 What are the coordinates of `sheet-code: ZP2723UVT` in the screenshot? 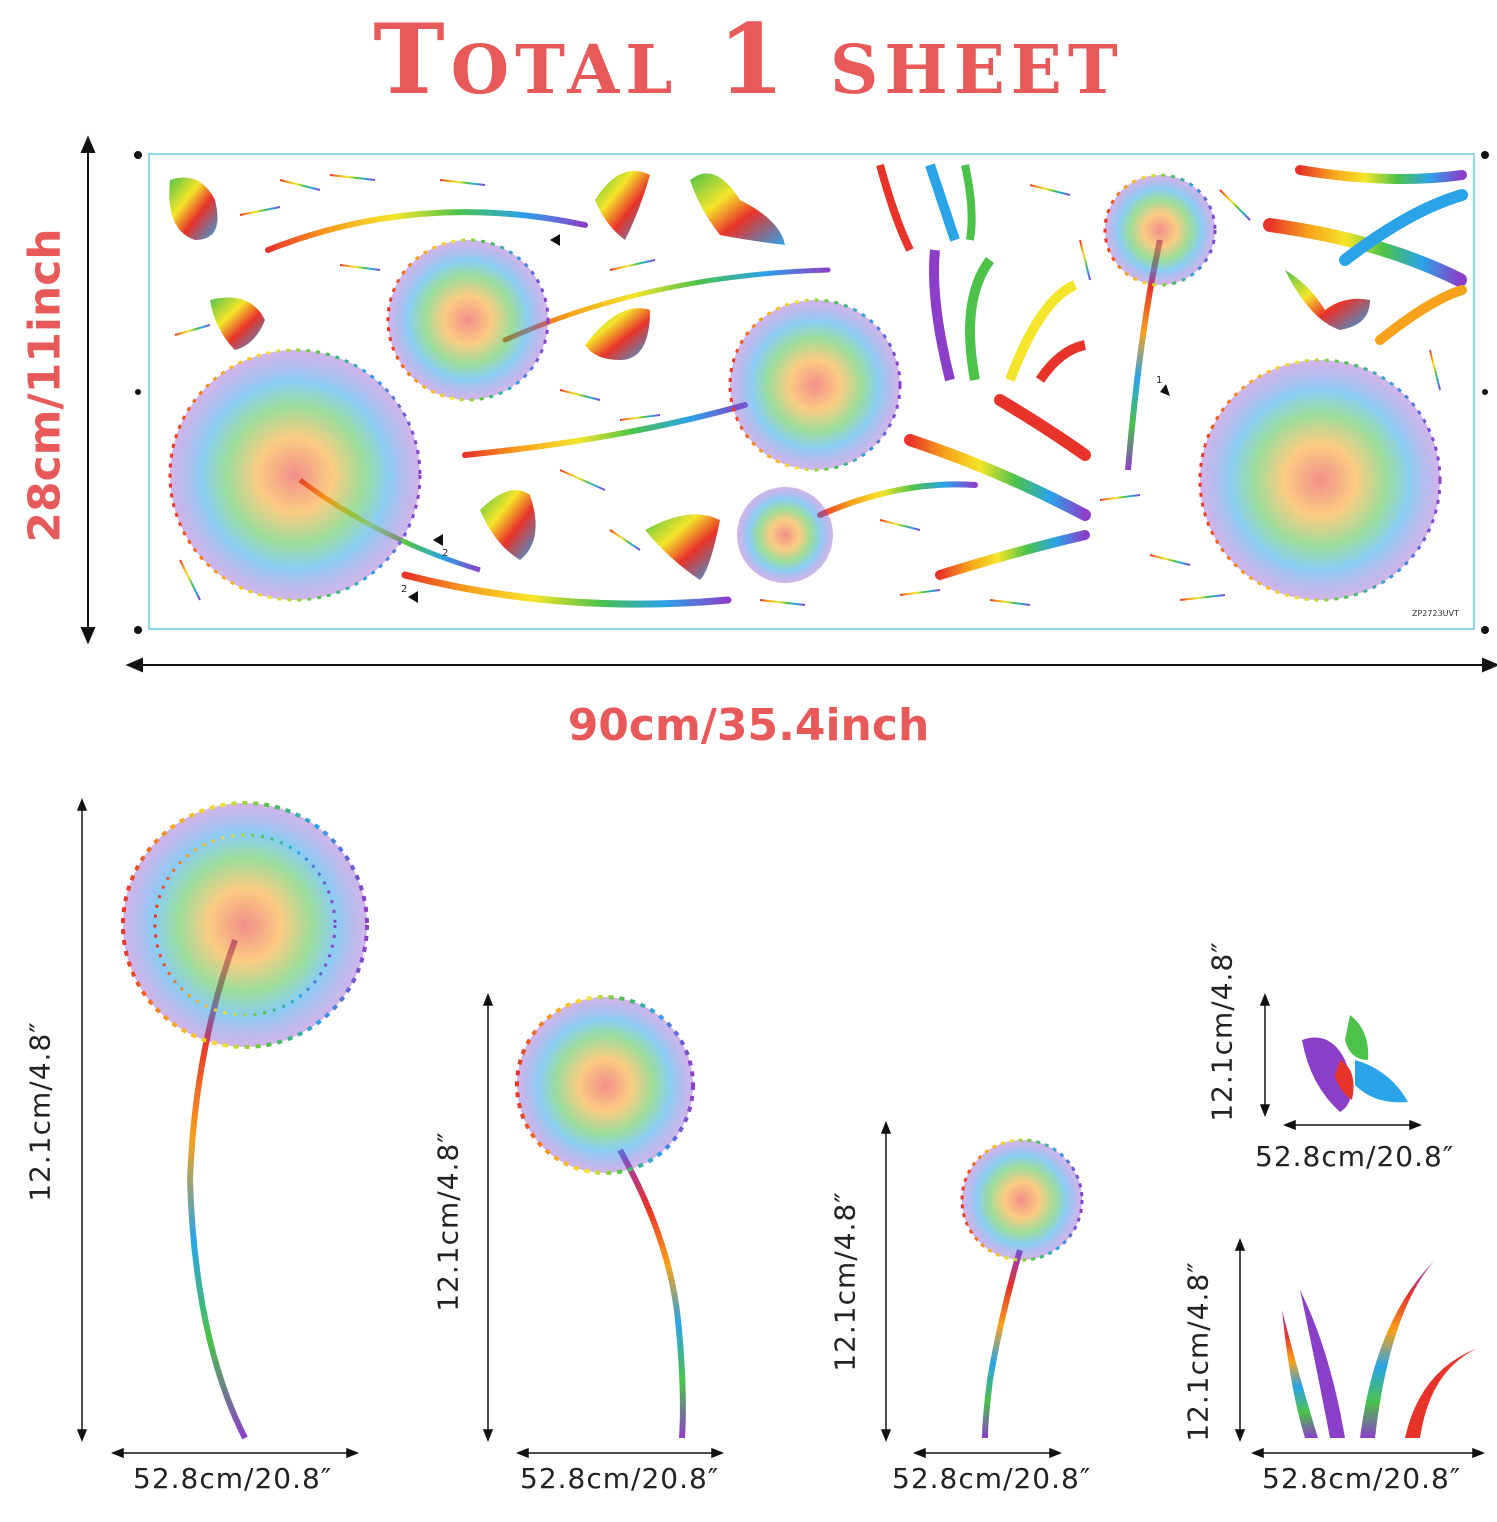 It's located at (1435, 613).